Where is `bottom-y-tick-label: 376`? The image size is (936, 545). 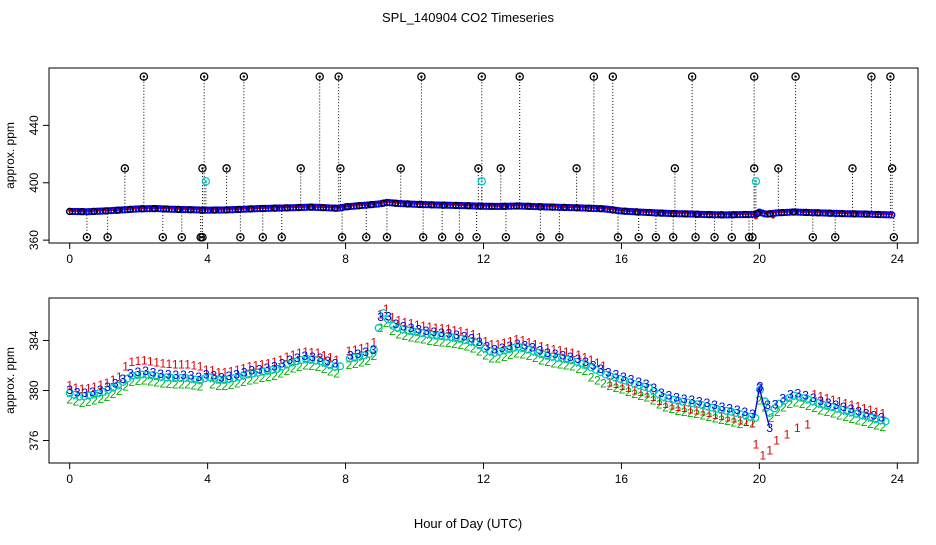 bottom-y-tick-label: 376 is located at coordinates (34, 440).